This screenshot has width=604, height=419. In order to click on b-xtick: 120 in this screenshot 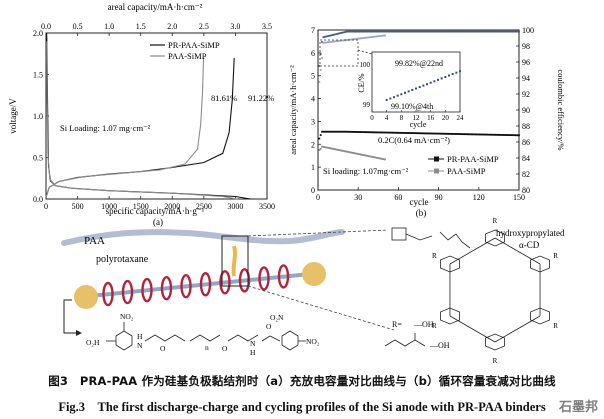, I will do `click(479, 197)`.